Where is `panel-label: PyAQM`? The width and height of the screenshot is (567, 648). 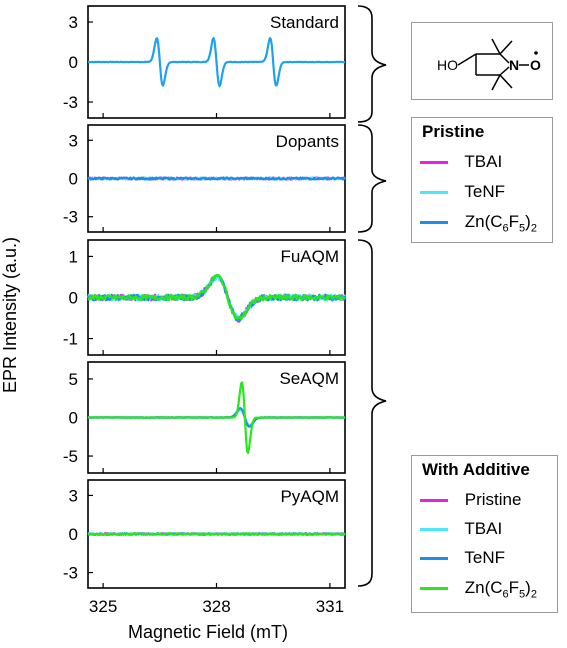 panel-label: PyAQM is located at coordinates (309, 496).